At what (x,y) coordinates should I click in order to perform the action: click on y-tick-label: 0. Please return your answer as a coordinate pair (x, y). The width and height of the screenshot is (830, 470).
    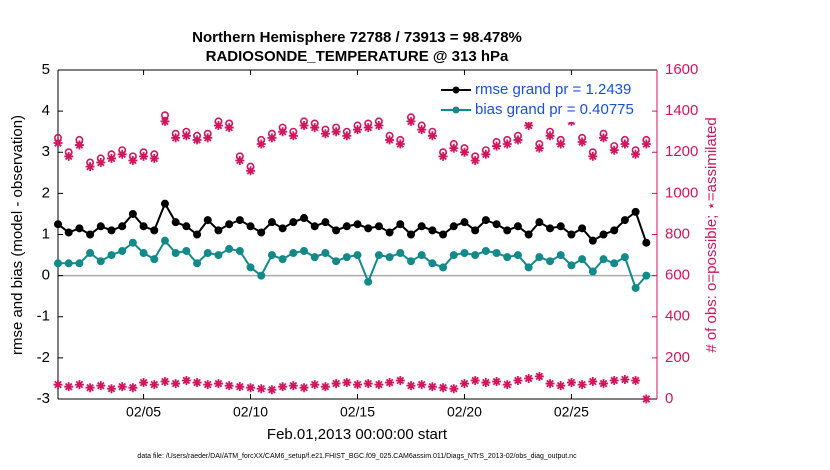
    Looking at the image, I should click on (46, 275).